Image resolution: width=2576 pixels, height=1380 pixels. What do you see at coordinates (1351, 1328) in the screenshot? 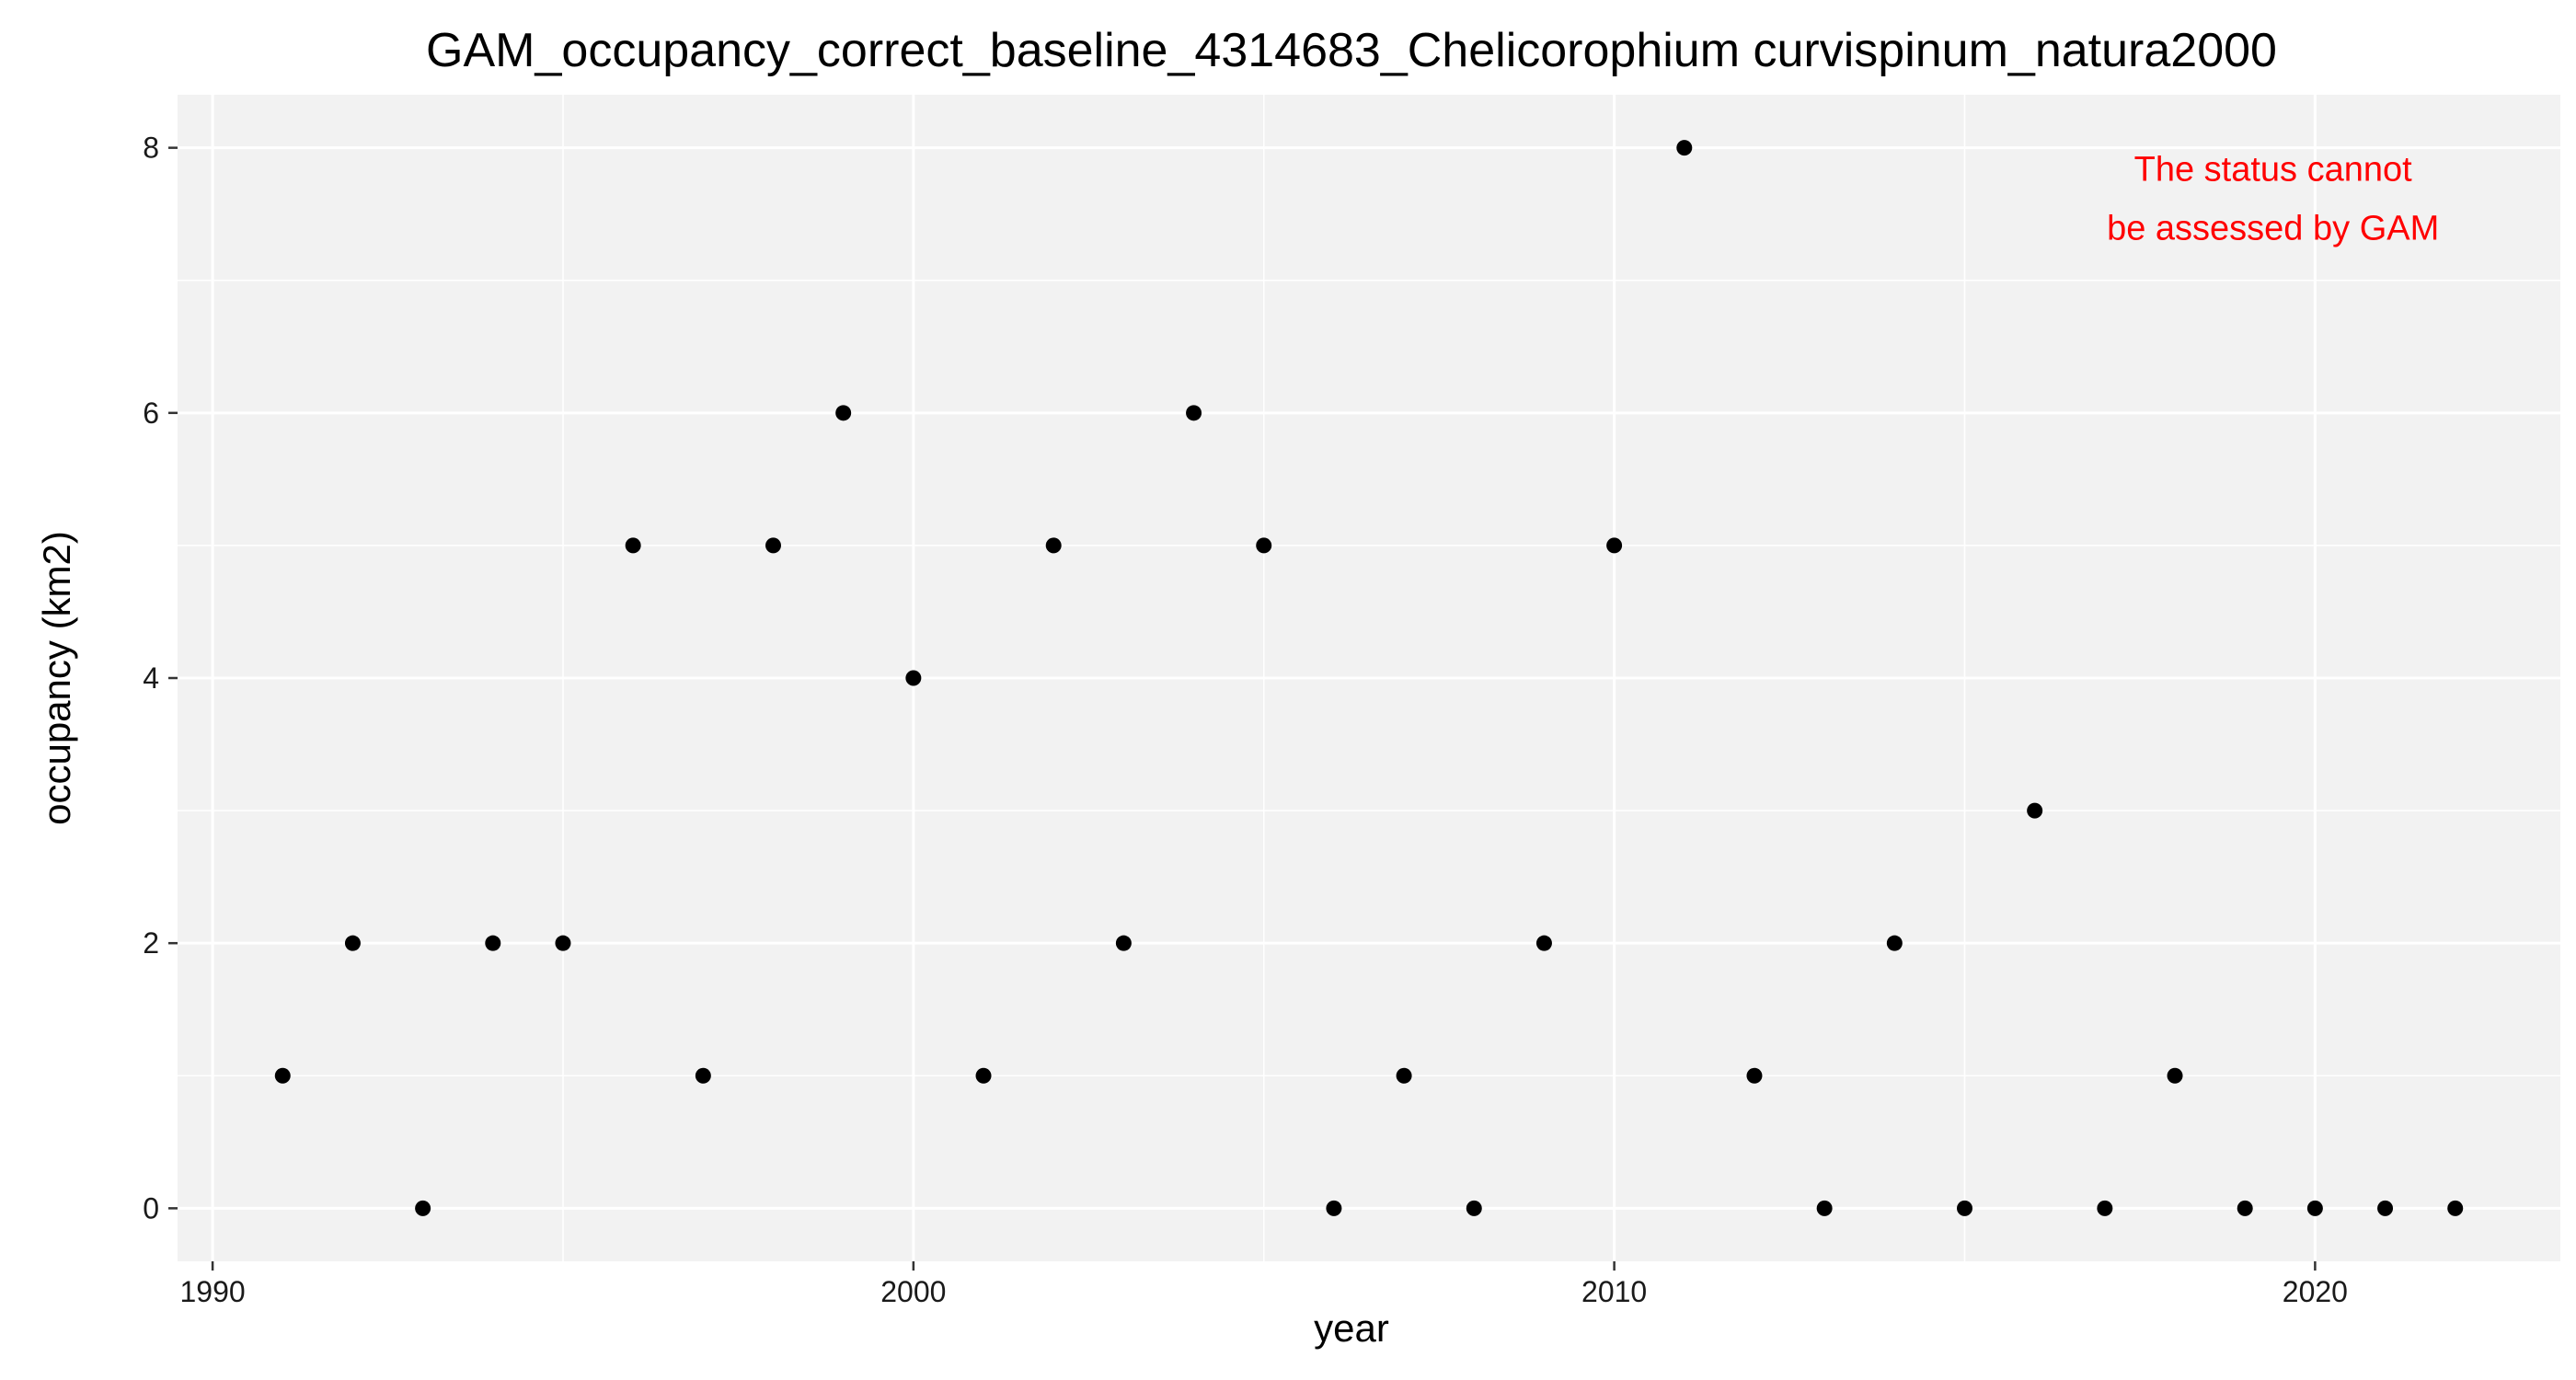
I see `x-axis-title: year` at bounding box center [1351, 1328].